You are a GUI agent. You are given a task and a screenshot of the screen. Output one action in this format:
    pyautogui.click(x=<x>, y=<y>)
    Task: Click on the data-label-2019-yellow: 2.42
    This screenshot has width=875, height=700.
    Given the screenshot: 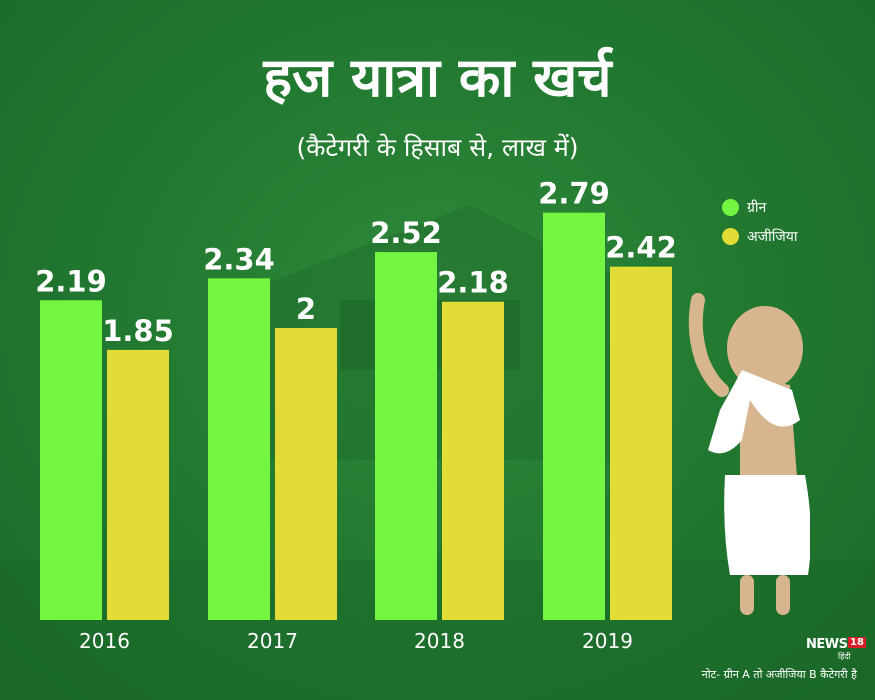 What is the action you would take?
    pyautogui.click(x=641, y=248)
    